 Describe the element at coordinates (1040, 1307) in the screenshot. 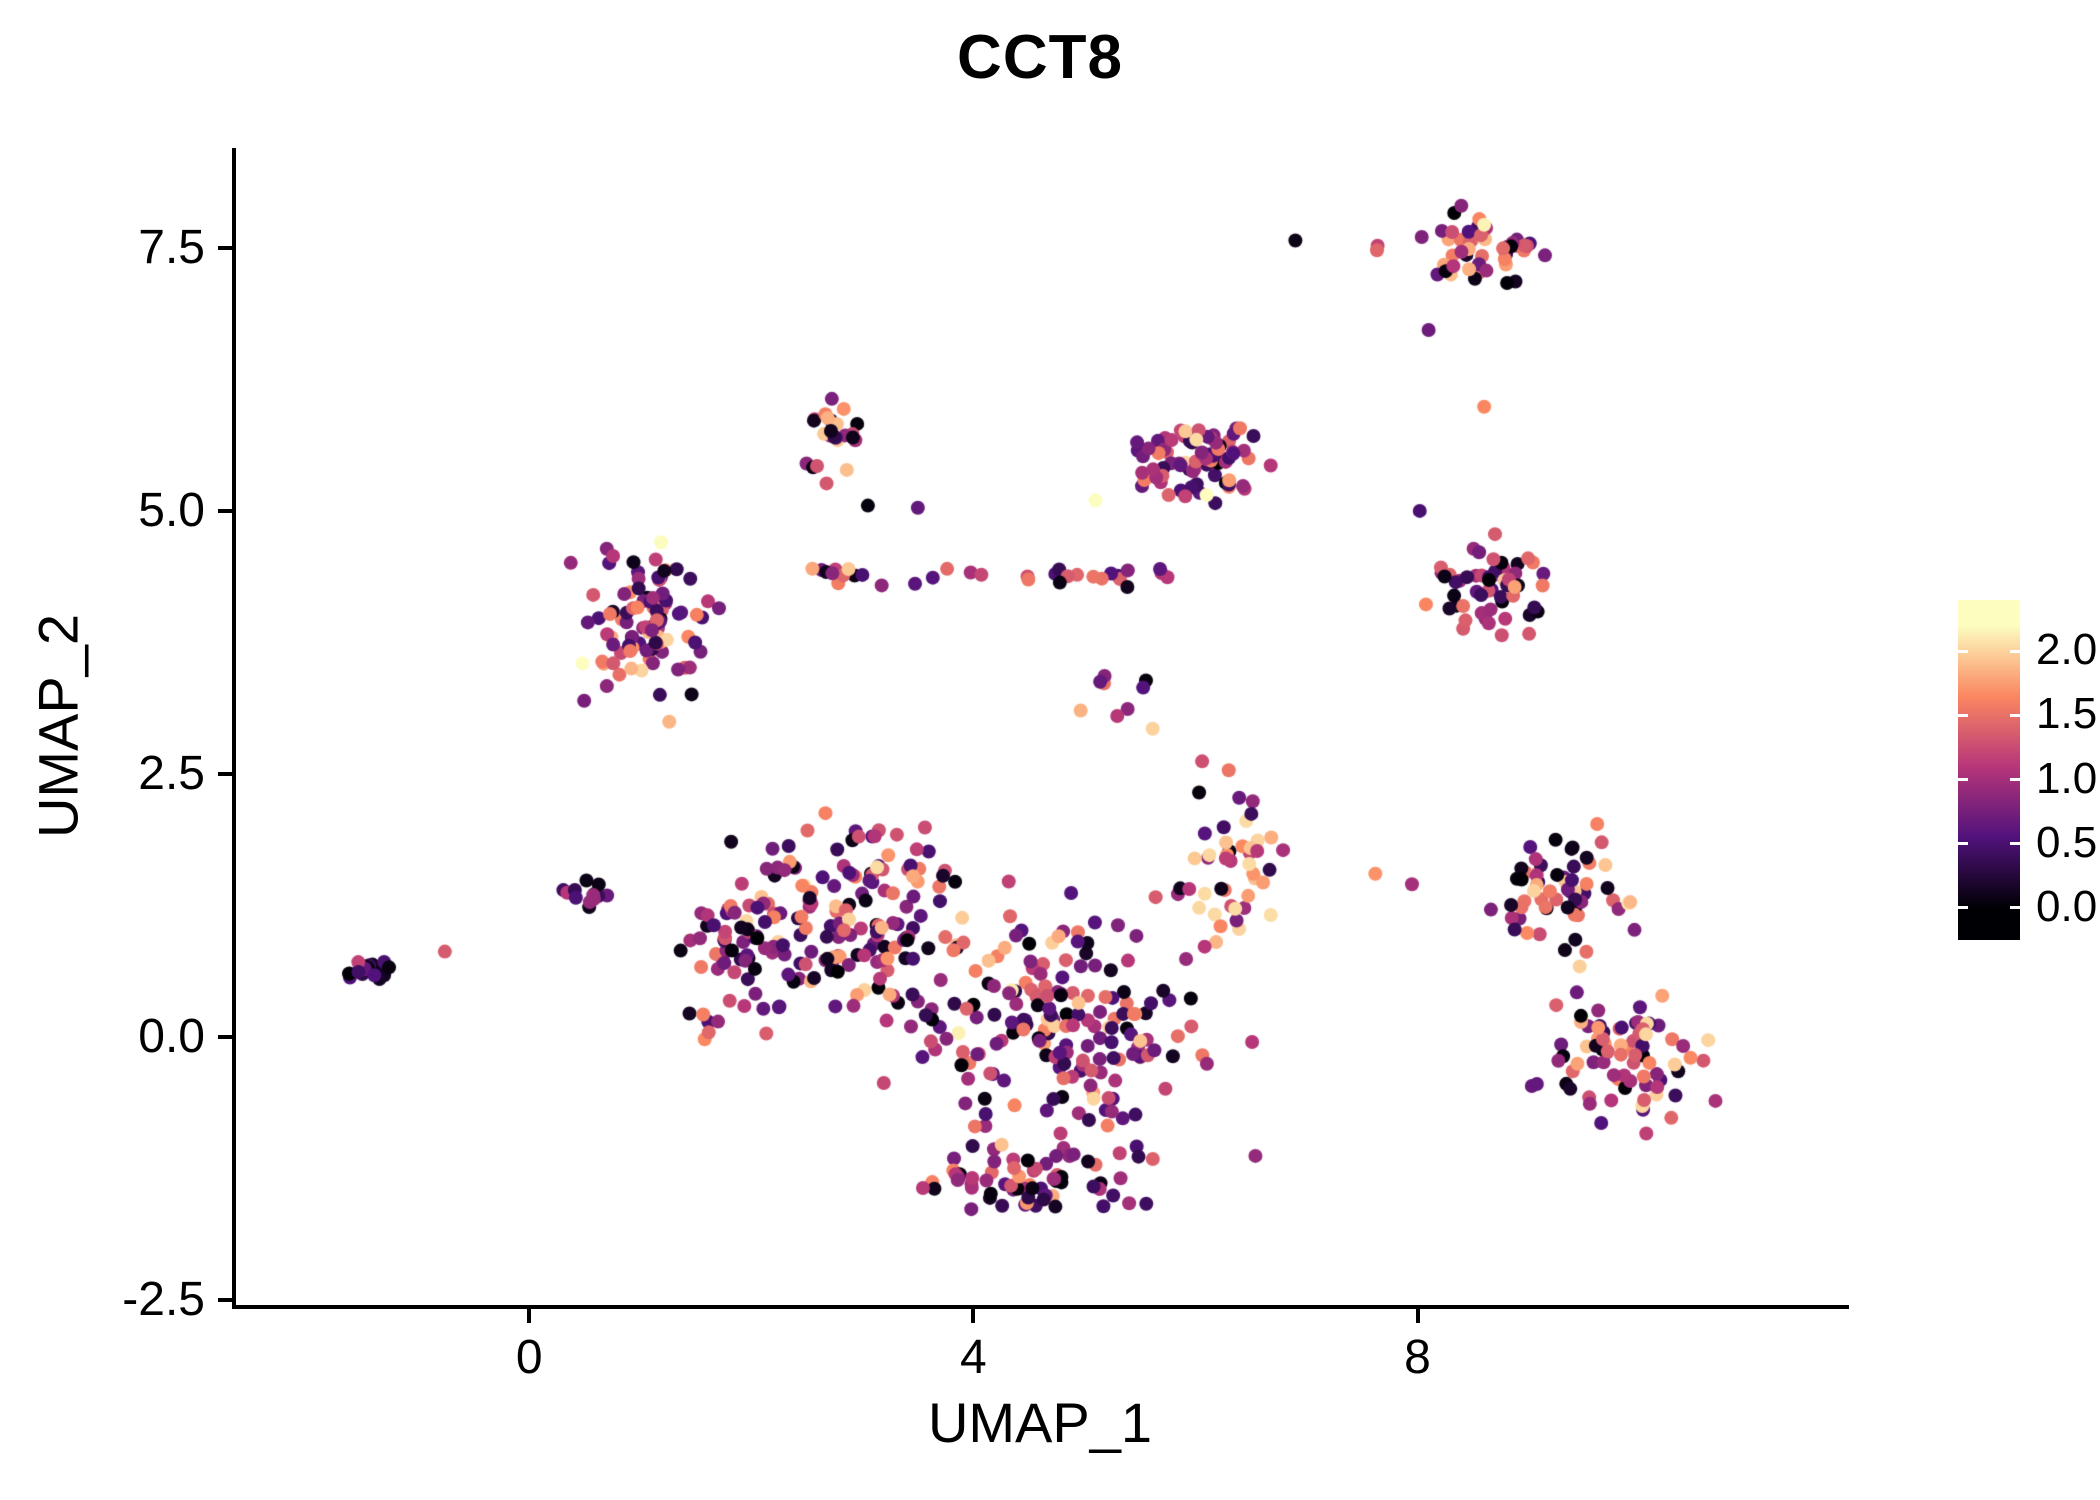

I see `x-axis-line` at that location.